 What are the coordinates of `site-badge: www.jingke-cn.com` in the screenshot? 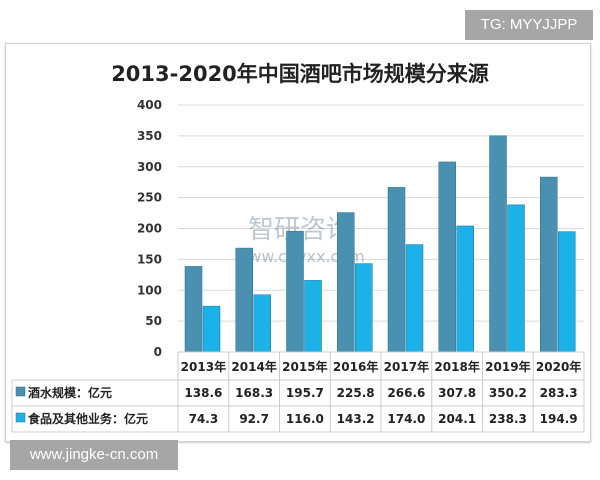 It's located at (94, 455).